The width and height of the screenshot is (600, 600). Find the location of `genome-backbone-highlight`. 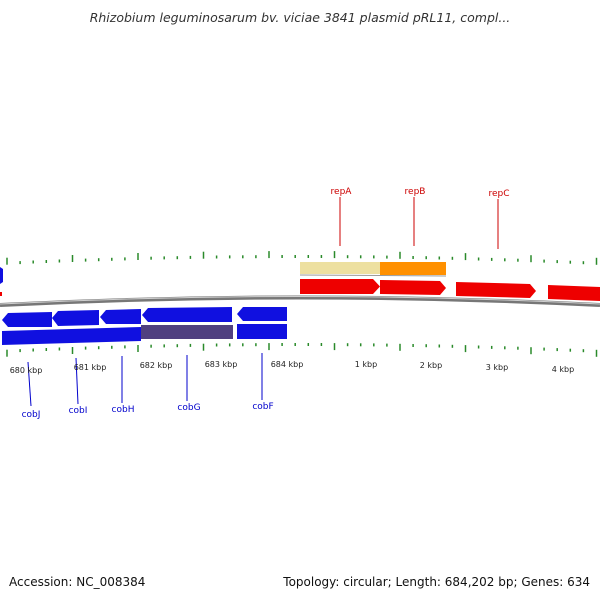

genome-backbone-highlight is located at coordinates (300, 300).